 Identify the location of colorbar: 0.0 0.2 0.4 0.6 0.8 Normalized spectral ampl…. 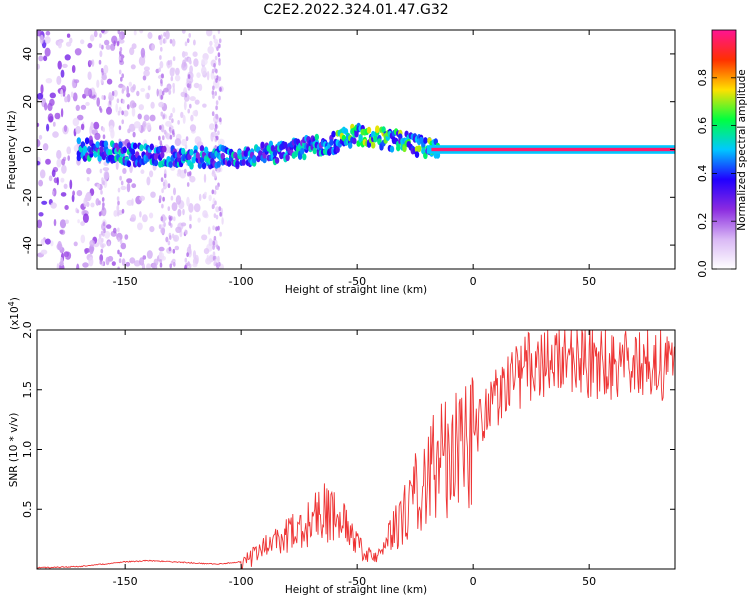
(722, 153).